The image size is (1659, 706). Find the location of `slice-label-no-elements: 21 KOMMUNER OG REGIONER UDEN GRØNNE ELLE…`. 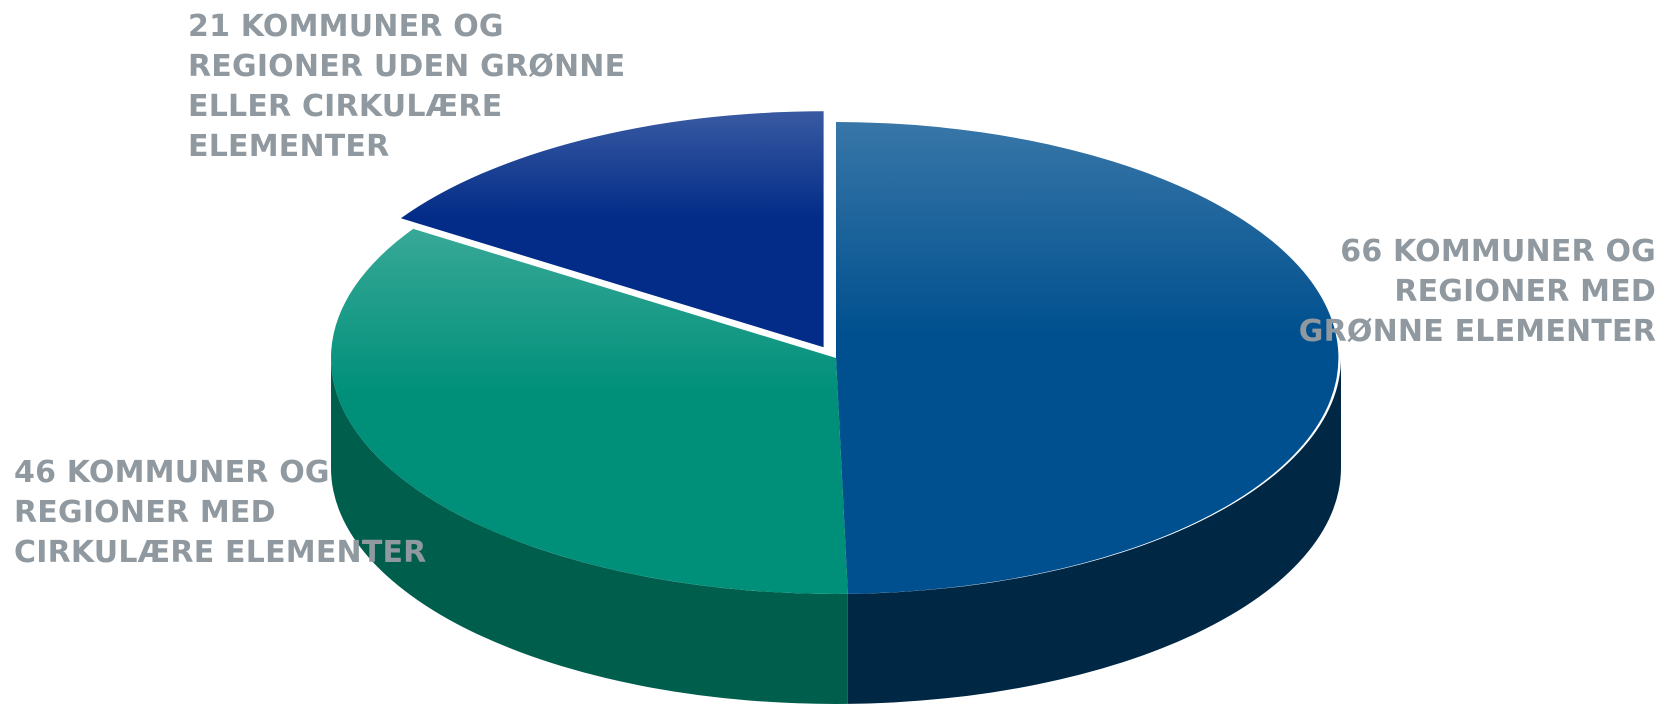

slice-label-no-elements: 21 KOMMUNER OG REGIONER UDEN GRØNNE ELLE… is located at coordinates (406, 87).